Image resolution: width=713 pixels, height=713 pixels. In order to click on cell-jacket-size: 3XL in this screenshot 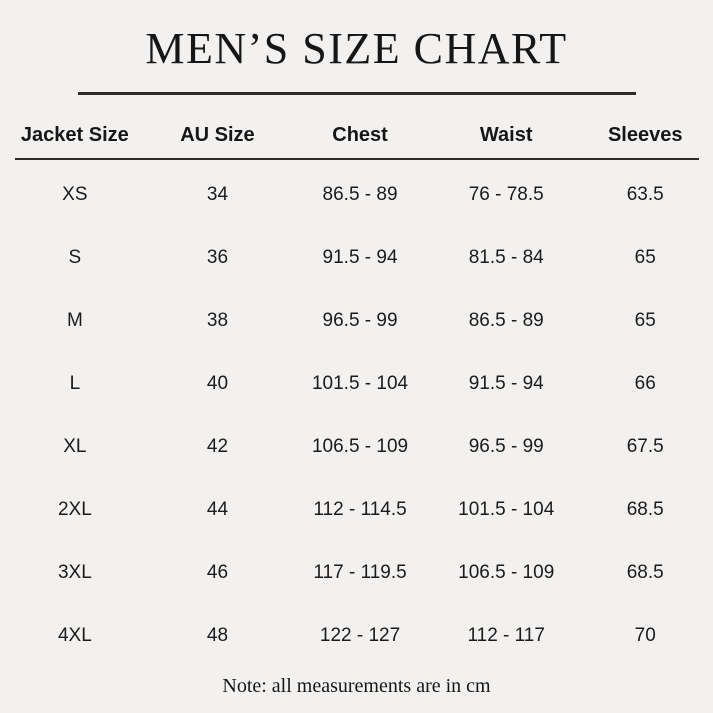, I will do `click(74, 572)`.